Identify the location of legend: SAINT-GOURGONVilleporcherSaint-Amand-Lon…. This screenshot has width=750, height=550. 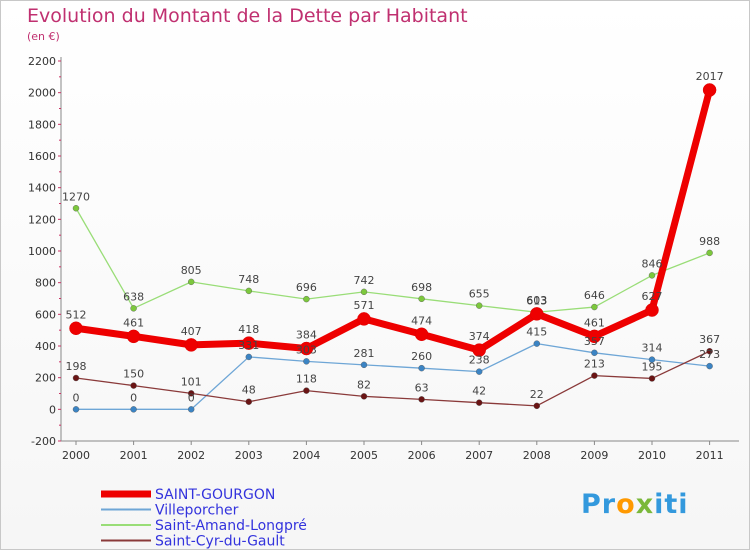
(204, 518).